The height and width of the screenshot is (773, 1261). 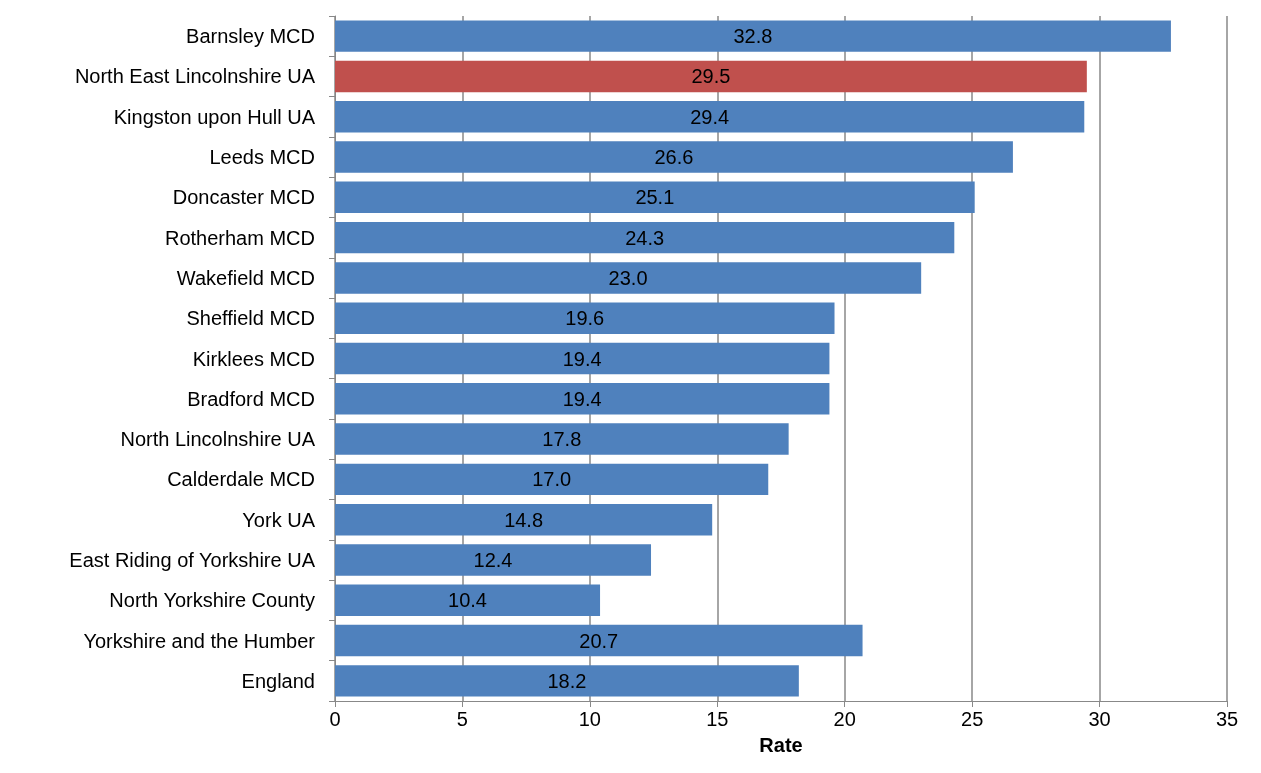 What do you see at coordinates (1227, 719) in the screenshot?
I see `x-tick-label: 35` at bounding box center [1227, 719].